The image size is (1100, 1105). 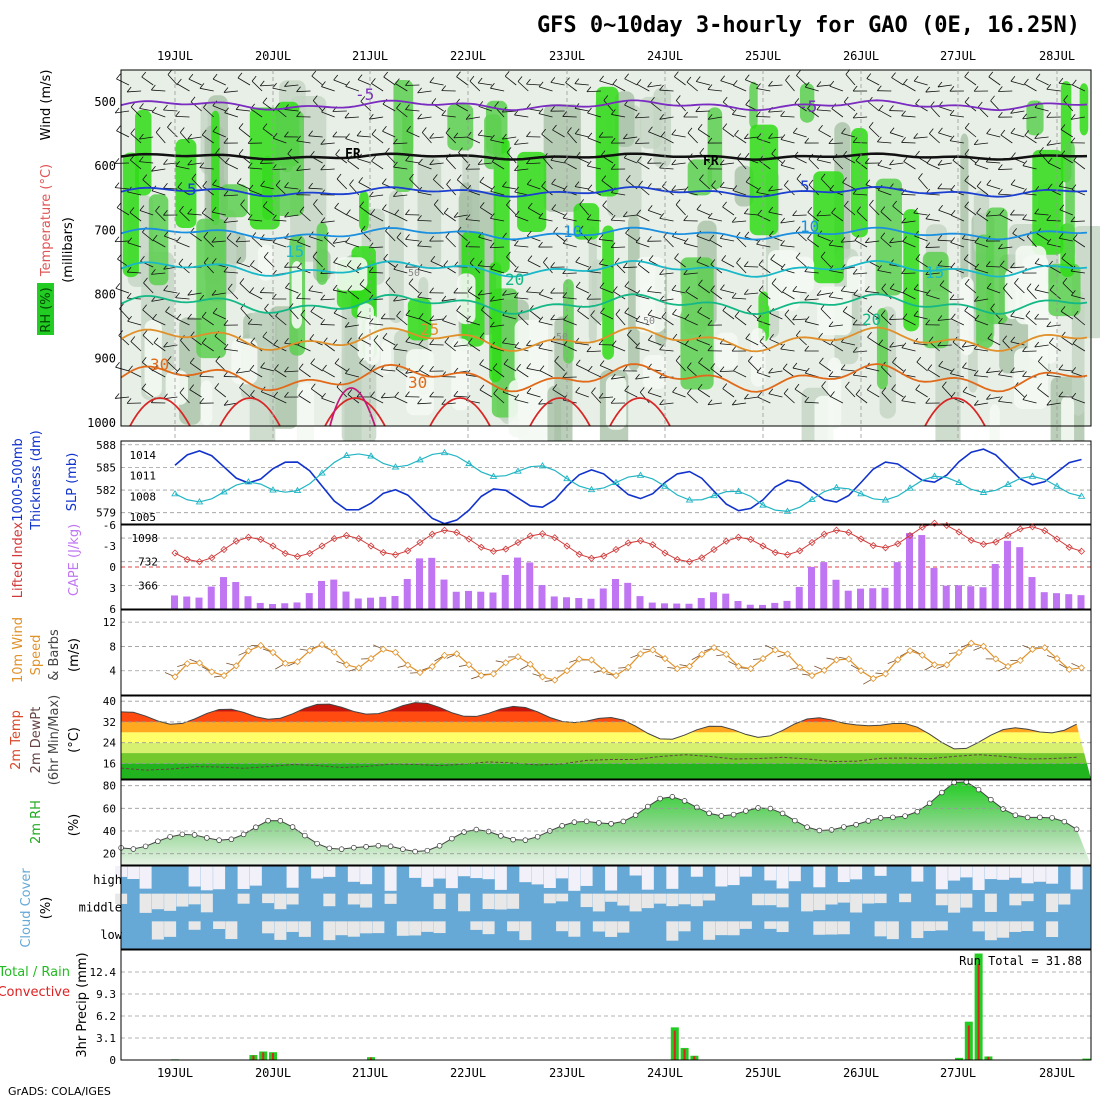 What do you see at coordinates (1057, 1073) in the screenshot?
I see `date-label-bottom: 28JUL` at bounding box center [1057, 1073].